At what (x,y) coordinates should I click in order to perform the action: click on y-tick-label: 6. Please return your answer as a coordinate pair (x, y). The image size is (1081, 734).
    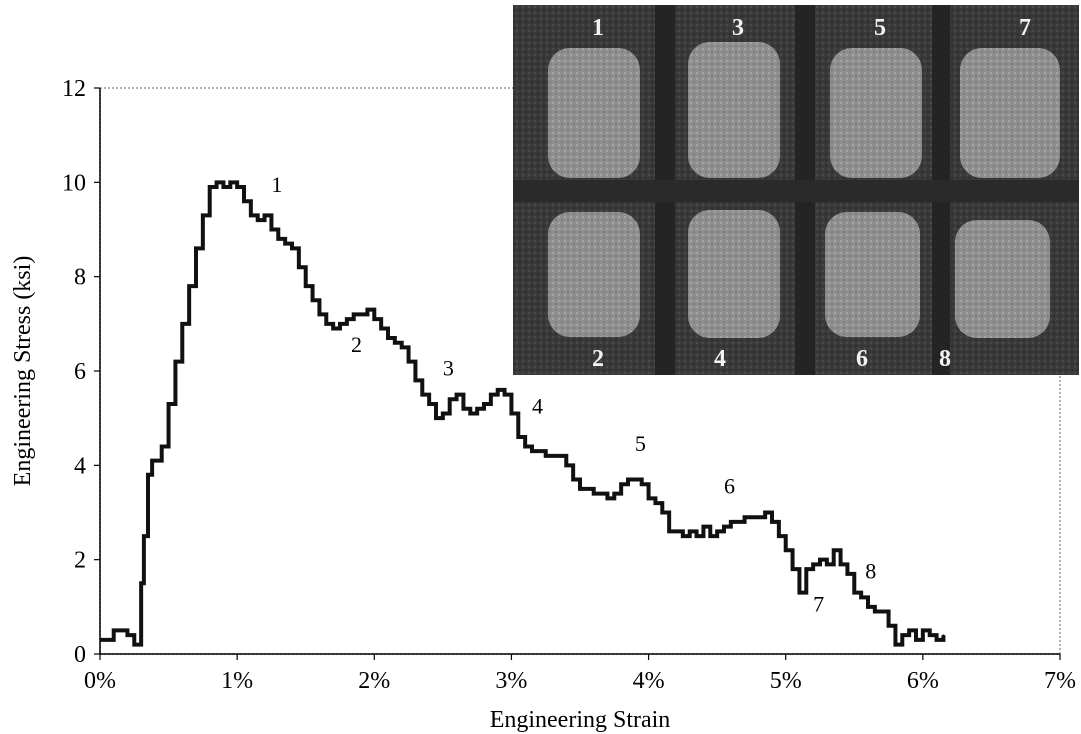
    Looking at the image, I should click on (80, 372).